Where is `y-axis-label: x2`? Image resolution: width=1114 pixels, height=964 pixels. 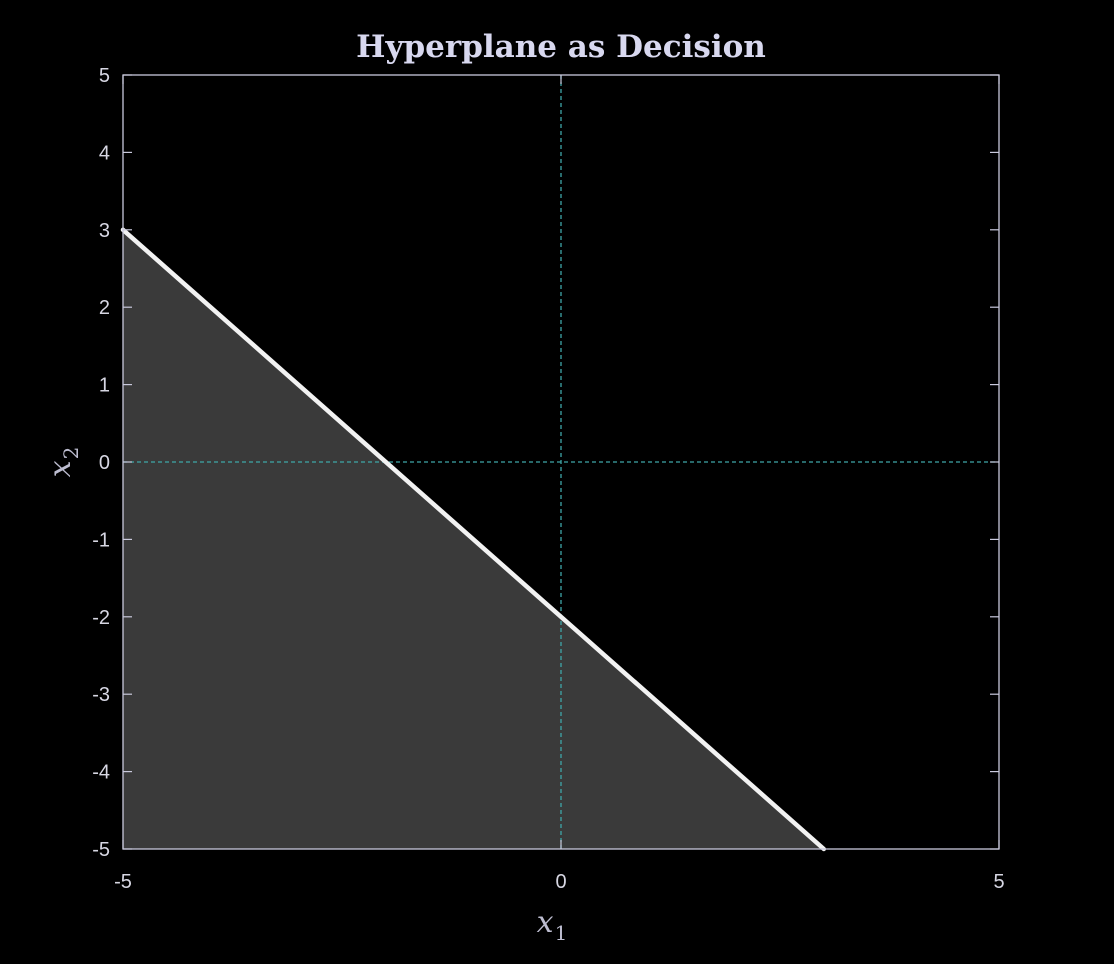 y-axis-label: x2 is located at coordinates (63, 462).